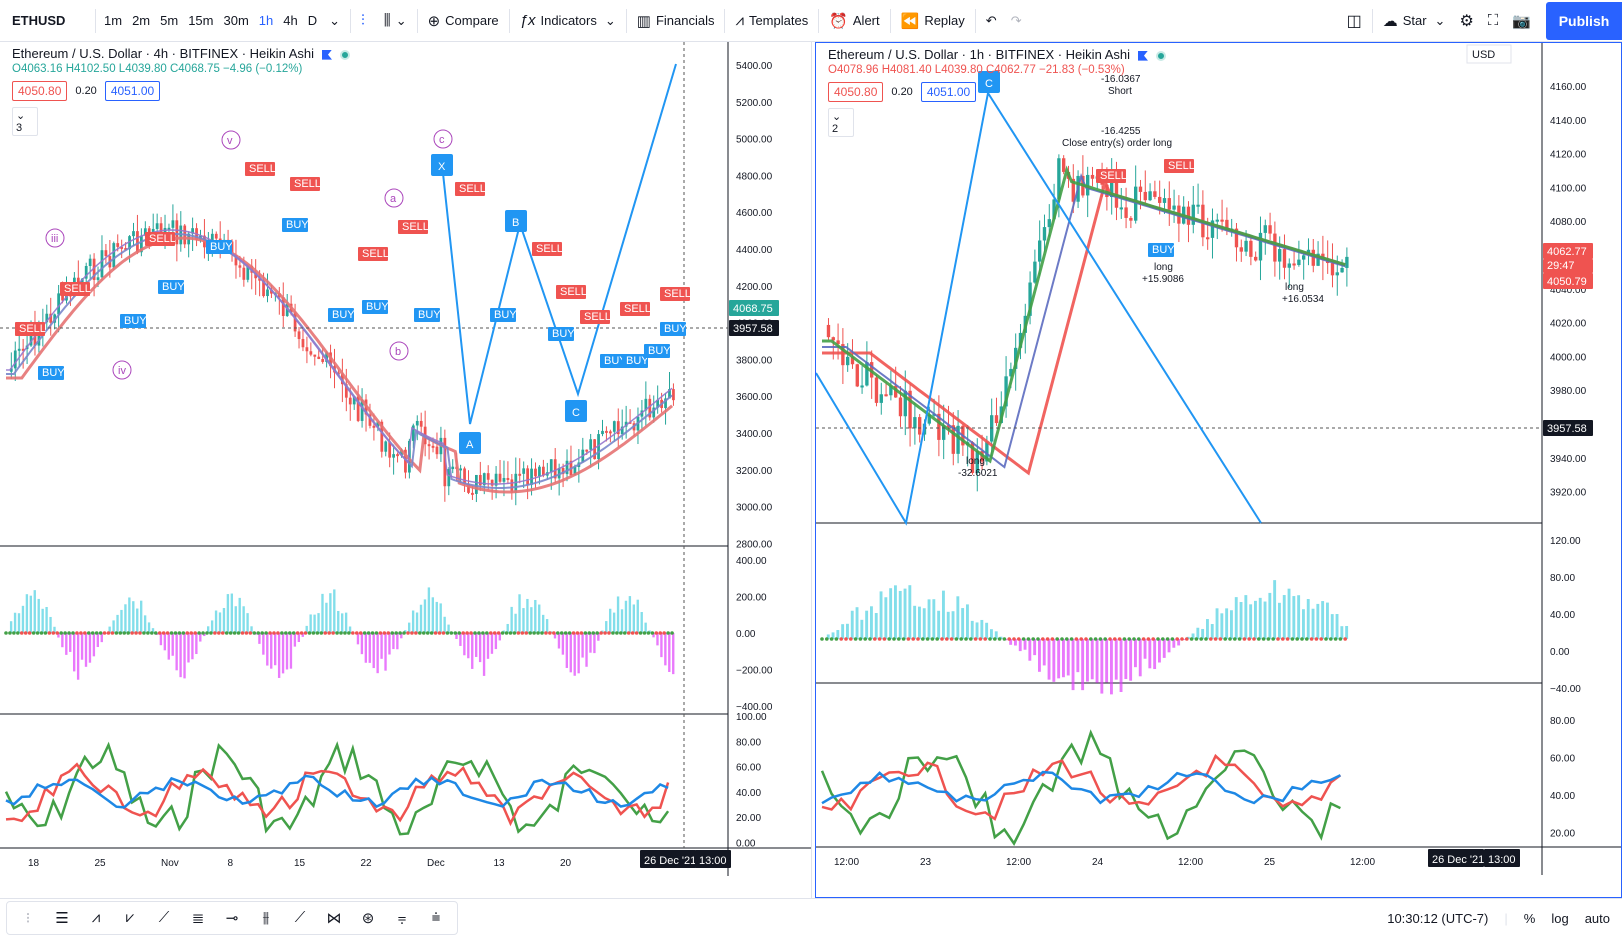 The width and height of the screenshot is (1622, 937). Describe the element at coordinates (312, 21) in the screenshot. I see `interval-D: D` at that location.